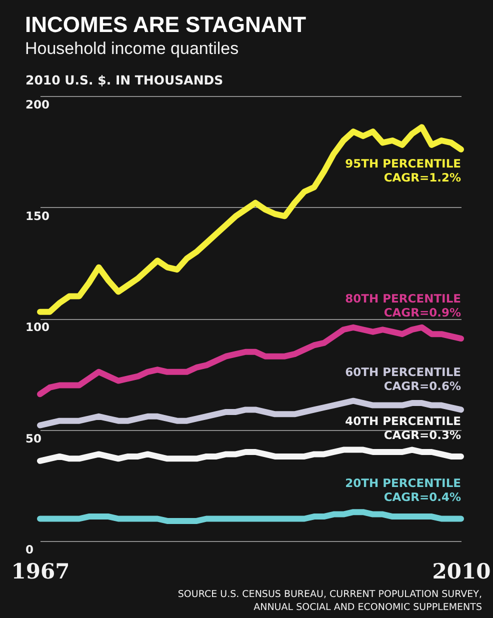 The image size is (493, 618). What do you see at coordinates (403, 305) in the screenshot?
I see `series-label: 80TH PERCENTILE CAGR=0.9%` at bounding box center [403, 305].